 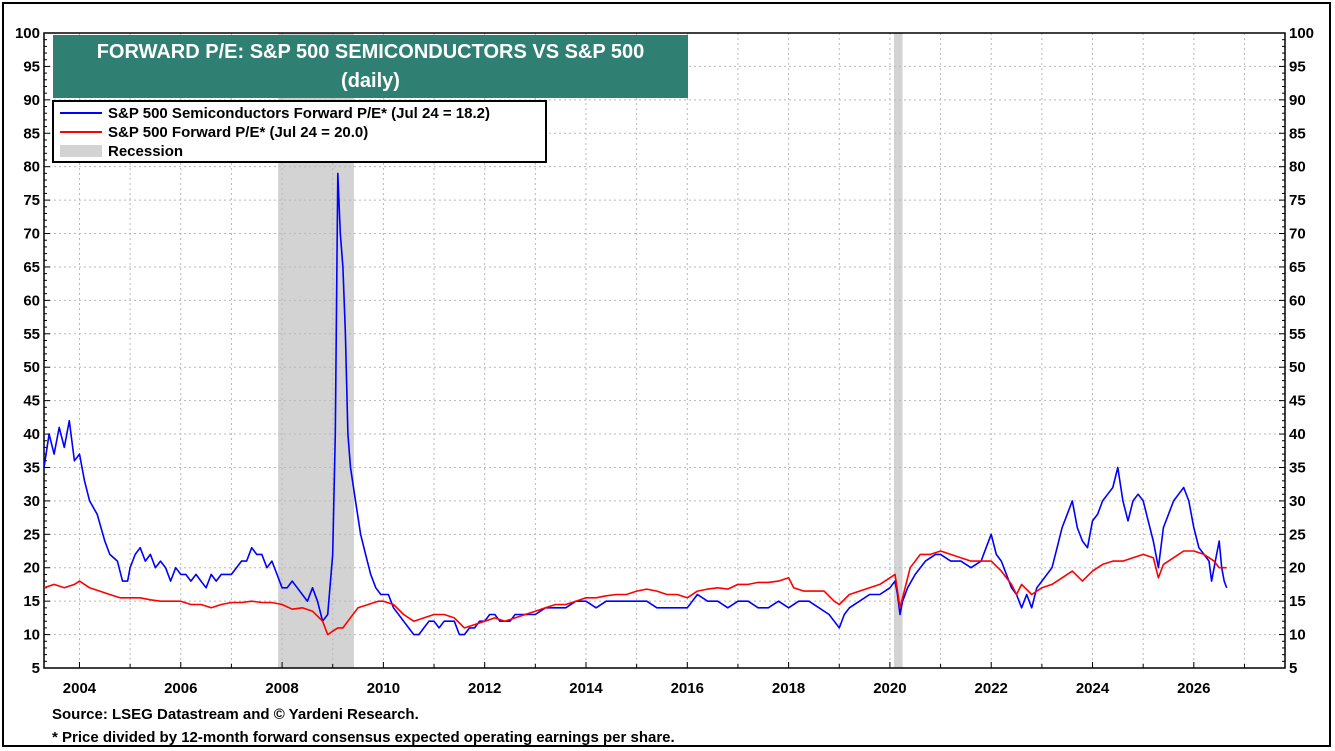 I want to click on y-axis-right: 5 10 15 20 25 30 35 40 45 50 55 60 65 70 75 80 85 90 95 100, so click(x=1301, y=351).